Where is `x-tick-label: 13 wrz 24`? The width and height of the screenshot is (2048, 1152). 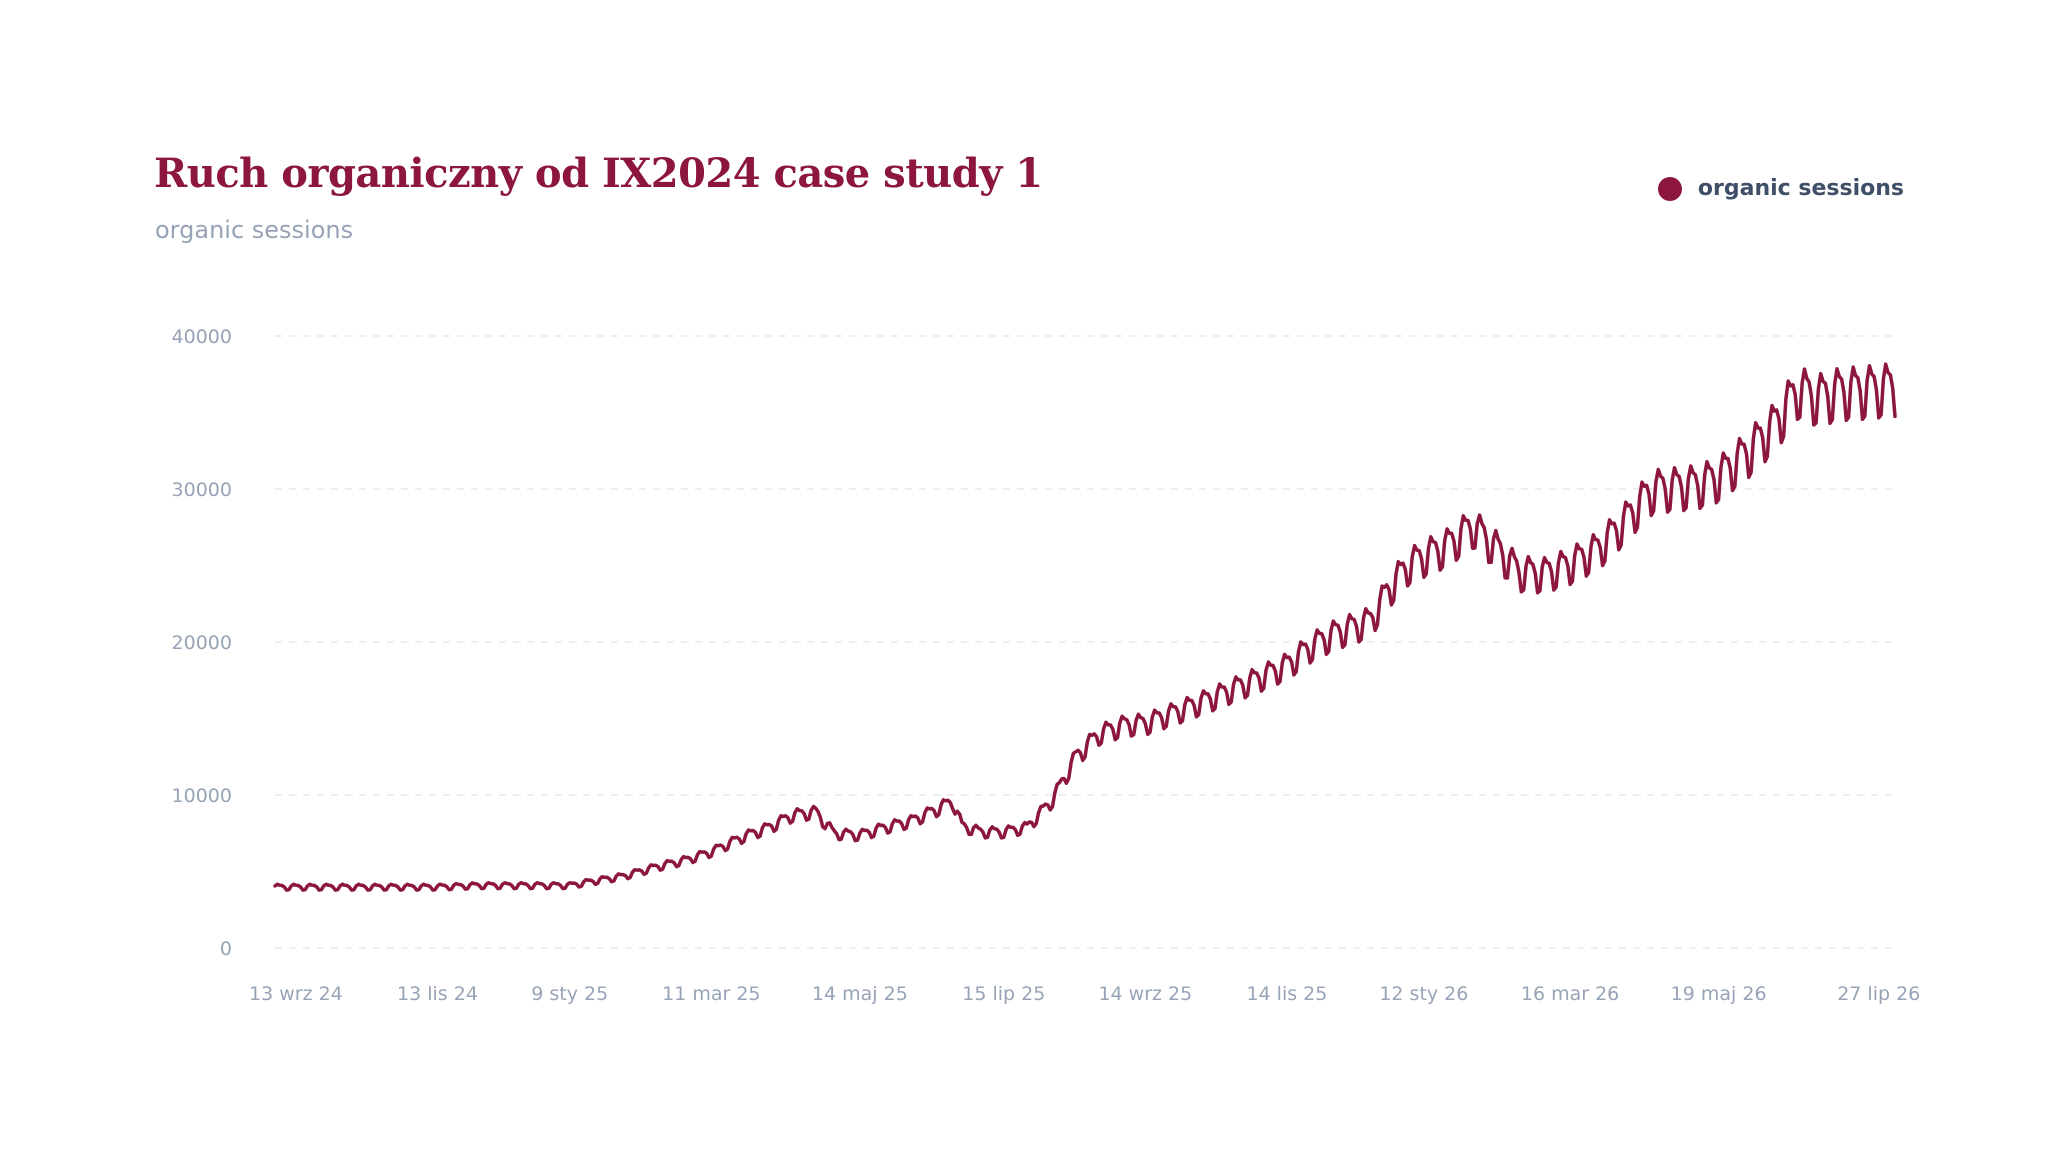
x-tick-label: 13 wrz 24 is located at coordinates (296, 994).